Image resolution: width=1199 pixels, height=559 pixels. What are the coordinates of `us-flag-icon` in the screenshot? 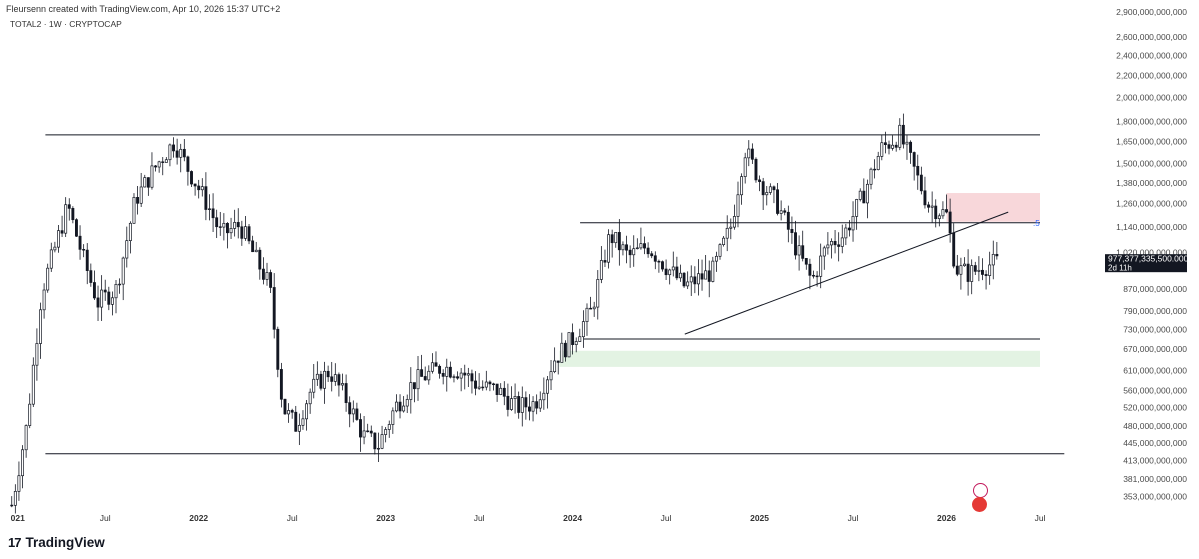 It's located at (979, 504).